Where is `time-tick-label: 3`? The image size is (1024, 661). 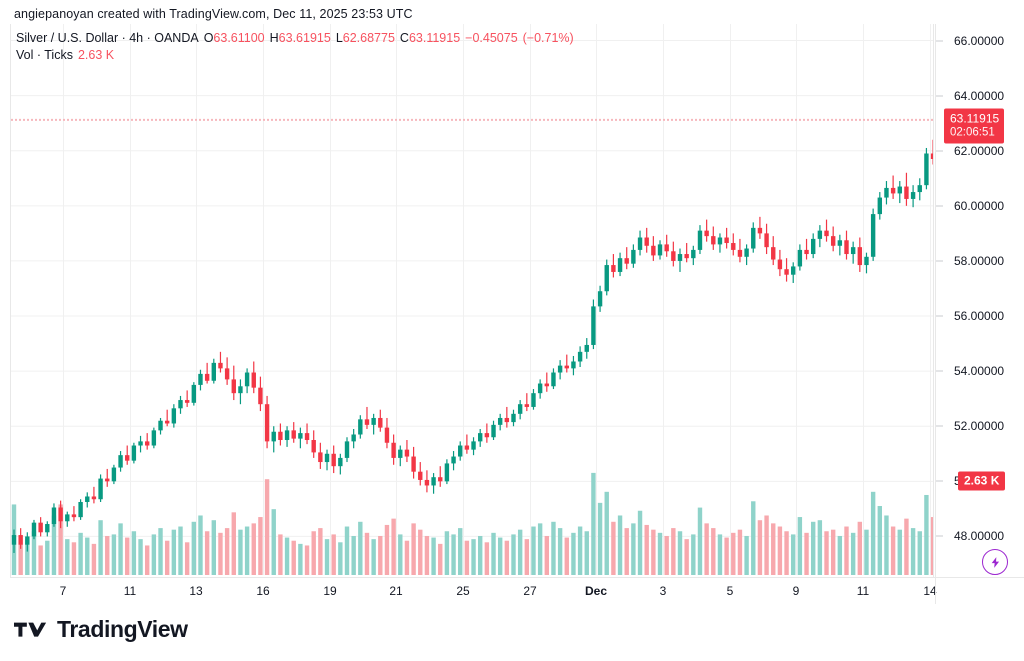
time-tick-label: 3 is located at coordinates (663, 591).